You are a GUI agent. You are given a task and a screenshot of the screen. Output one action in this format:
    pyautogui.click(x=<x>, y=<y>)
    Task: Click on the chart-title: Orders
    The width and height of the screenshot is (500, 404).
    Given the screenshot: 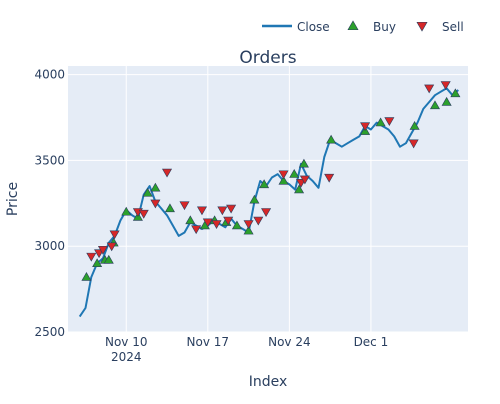 What is the action you would take?
    pyautogui.click(x=267, y=58)
    